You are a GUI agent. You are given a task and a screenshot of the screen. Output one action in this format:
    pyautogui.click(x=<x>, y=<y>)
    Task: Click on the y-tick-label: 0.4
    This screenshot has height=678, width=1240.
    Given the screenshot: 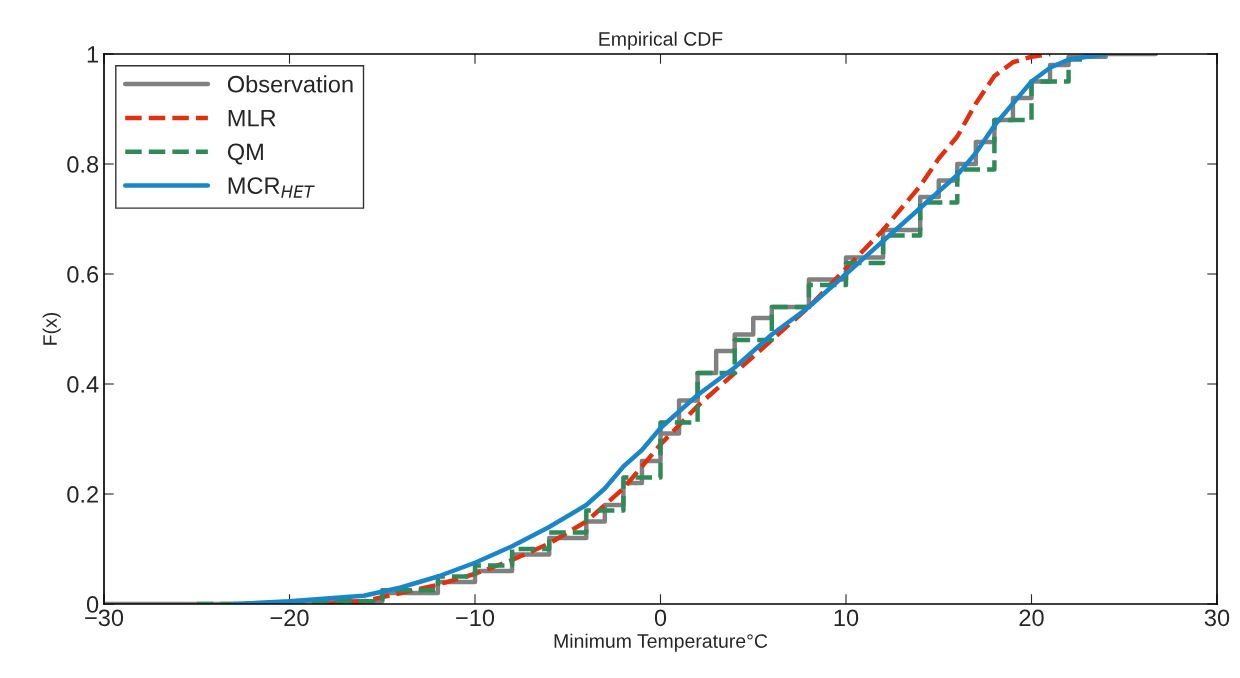 What is the action you would take?
    pyautogui.click(x=83, y=384)
    